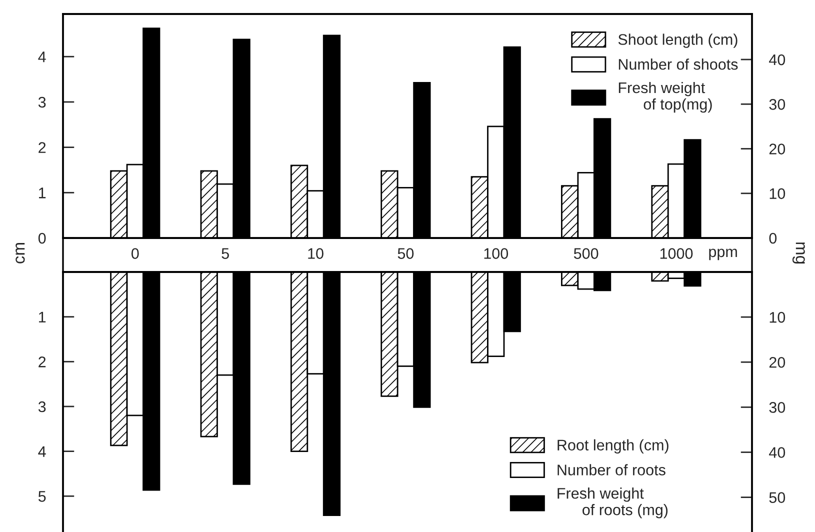  I want to click on legend-label: Root length (cm), so click(613, 446).